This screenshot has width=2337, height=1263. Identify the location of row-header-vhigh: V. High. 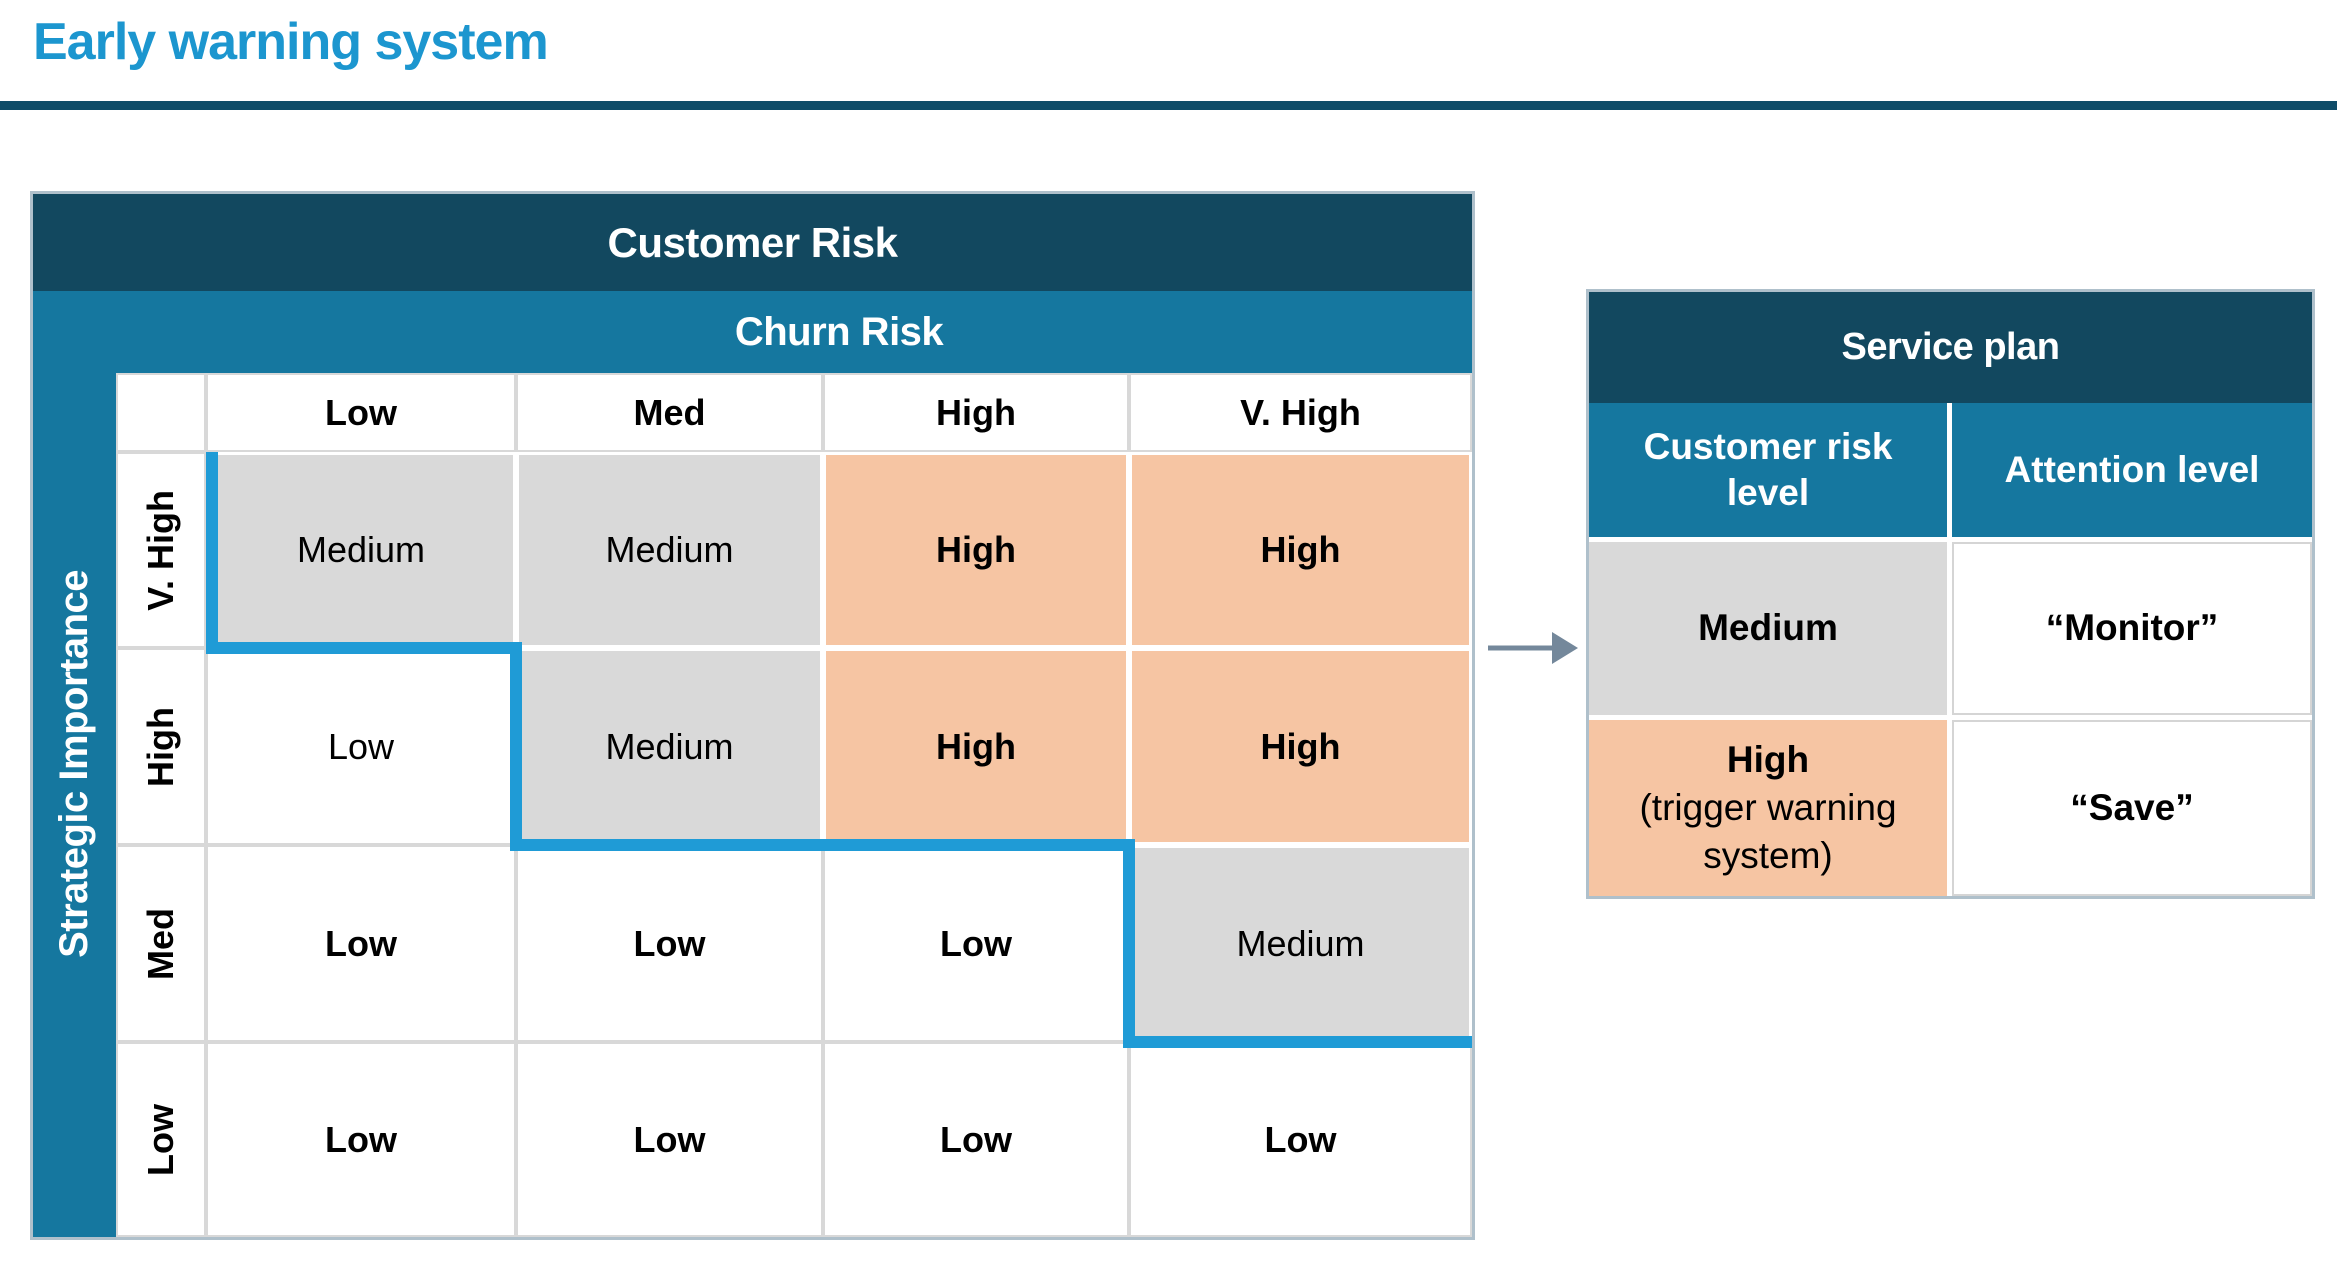
(161, 550).